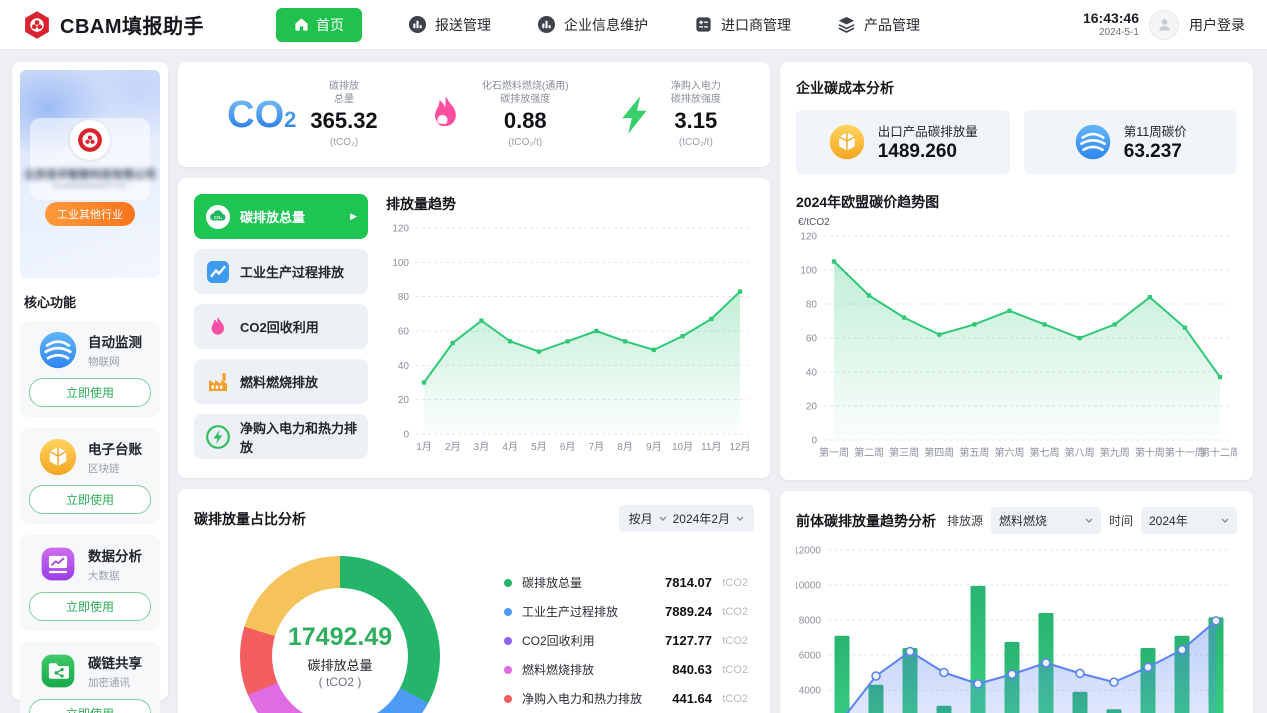 This screenshot has width=1267, height=713. I want to click on svg-text: 第六周, so click(1009, 452).